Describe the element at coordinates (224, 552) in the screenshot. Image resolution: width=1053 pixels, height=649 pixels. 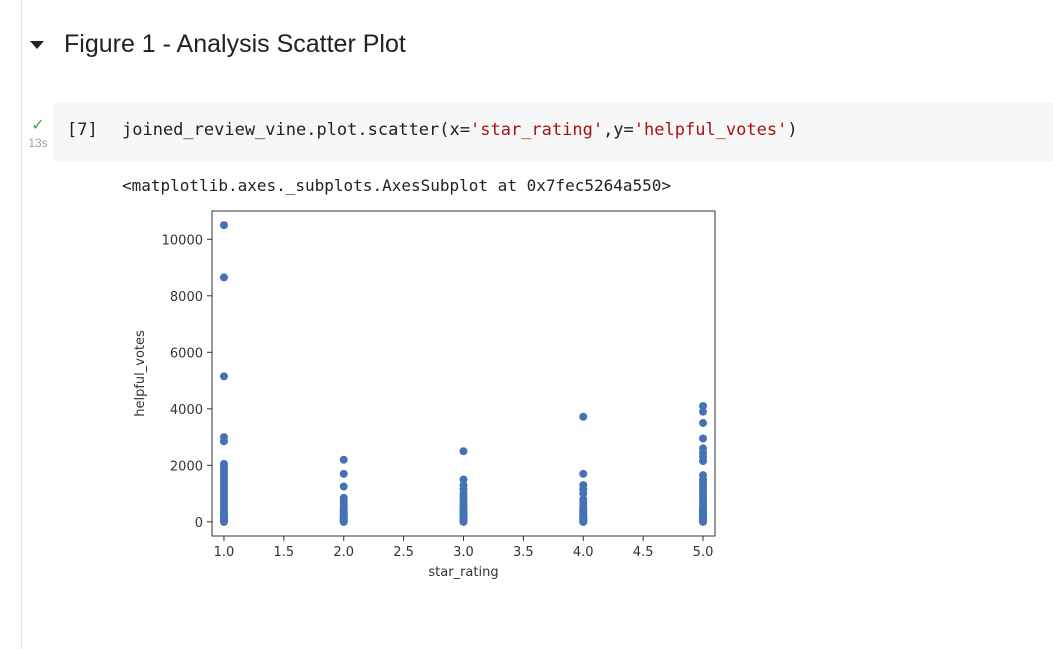
I see `x-tick-label: 1.0` at that location.